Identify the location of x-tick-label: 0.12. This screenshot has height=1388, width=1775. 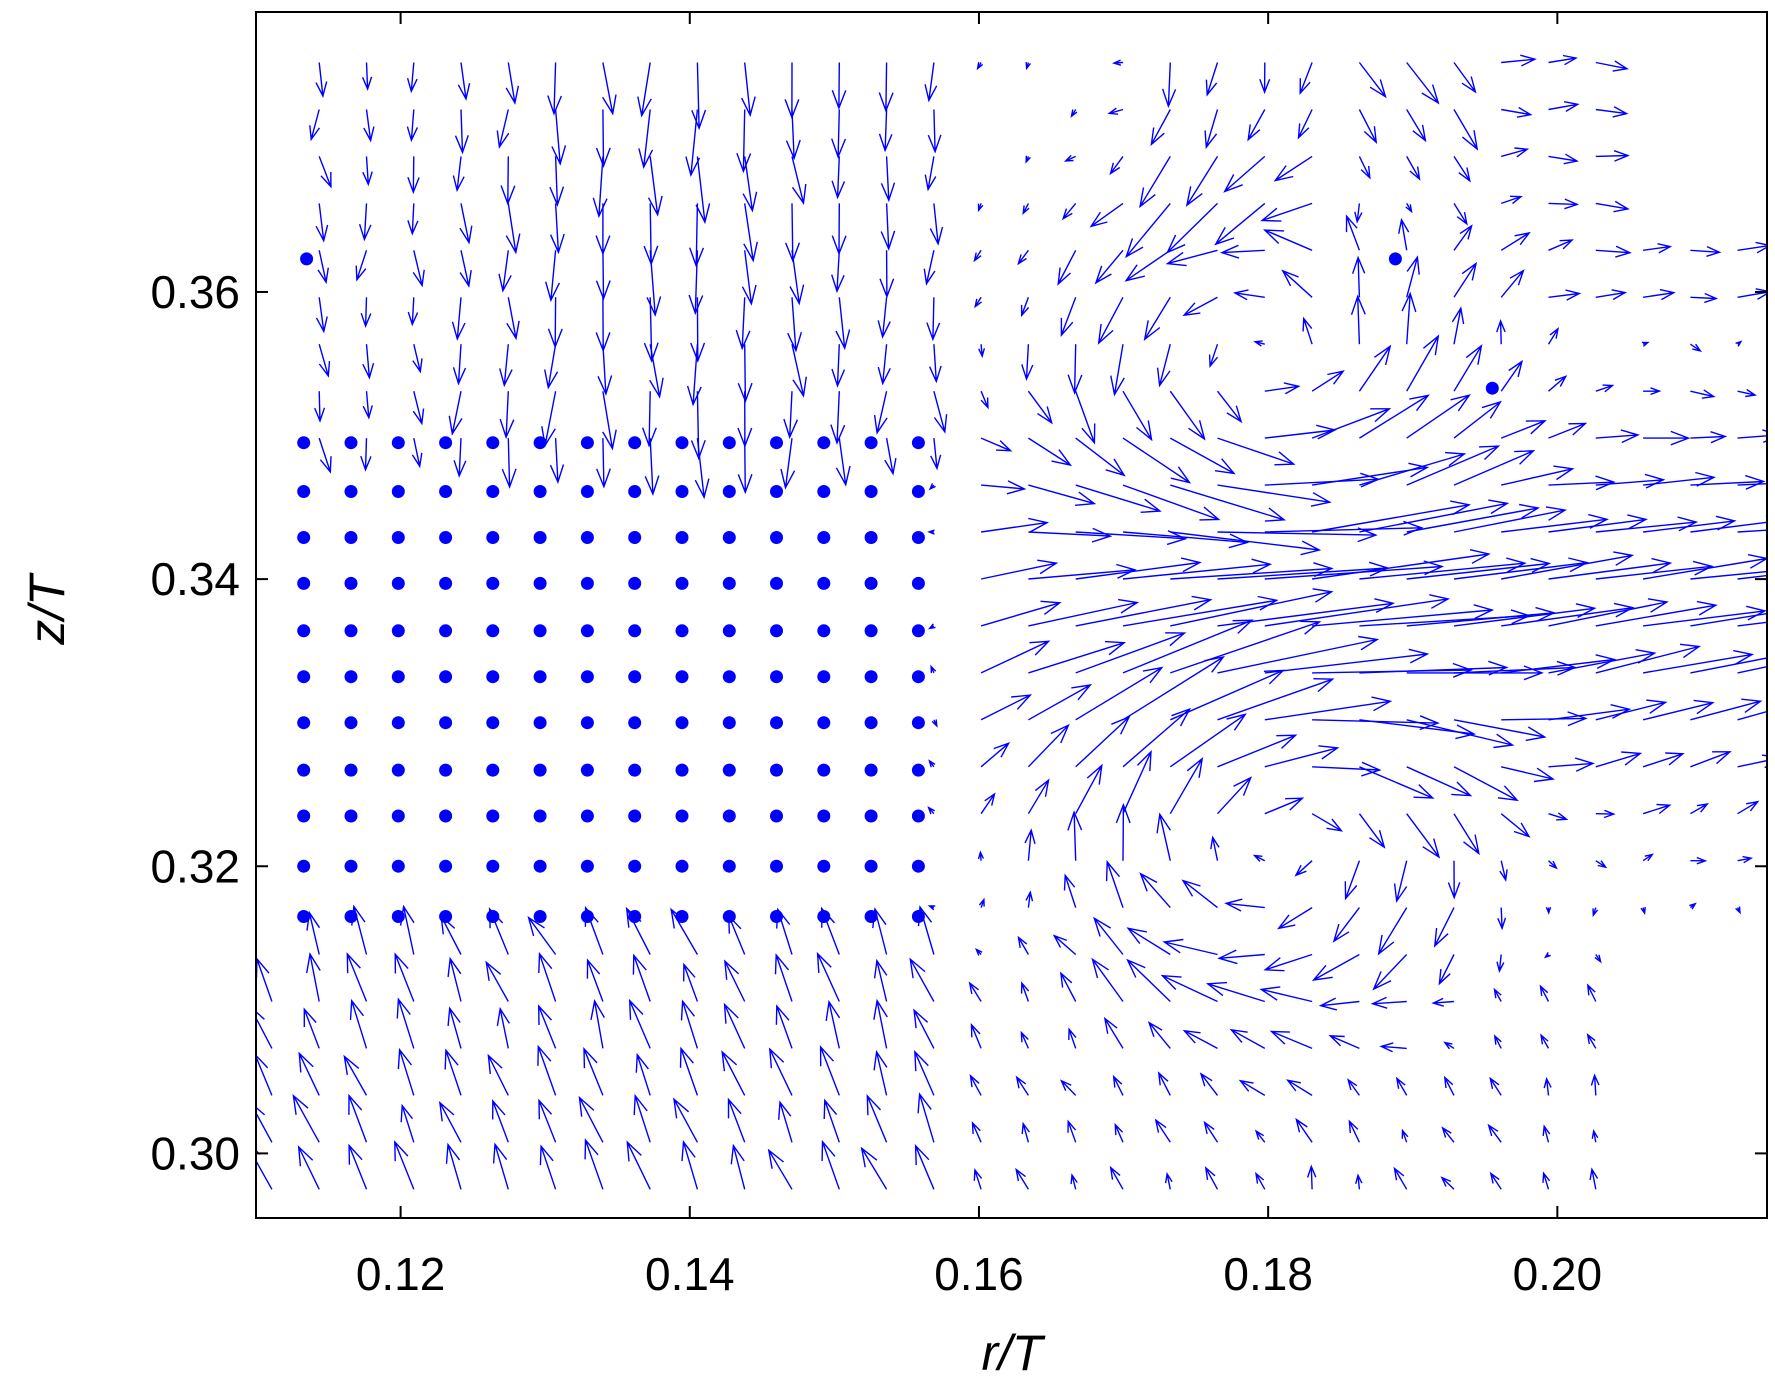
(401, 1274).